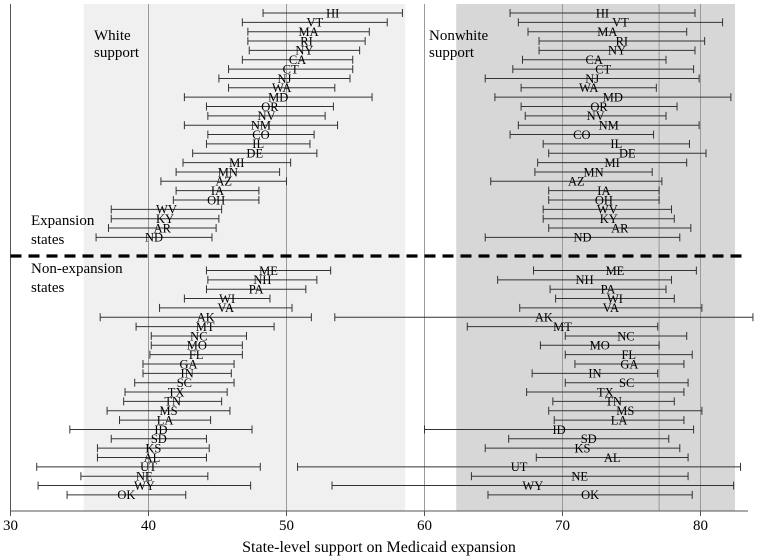 The image size is (768, 560). Describe the element at coordinates (284, 78) in the screenshot. I see `white-errorbar-NJ` at that location.